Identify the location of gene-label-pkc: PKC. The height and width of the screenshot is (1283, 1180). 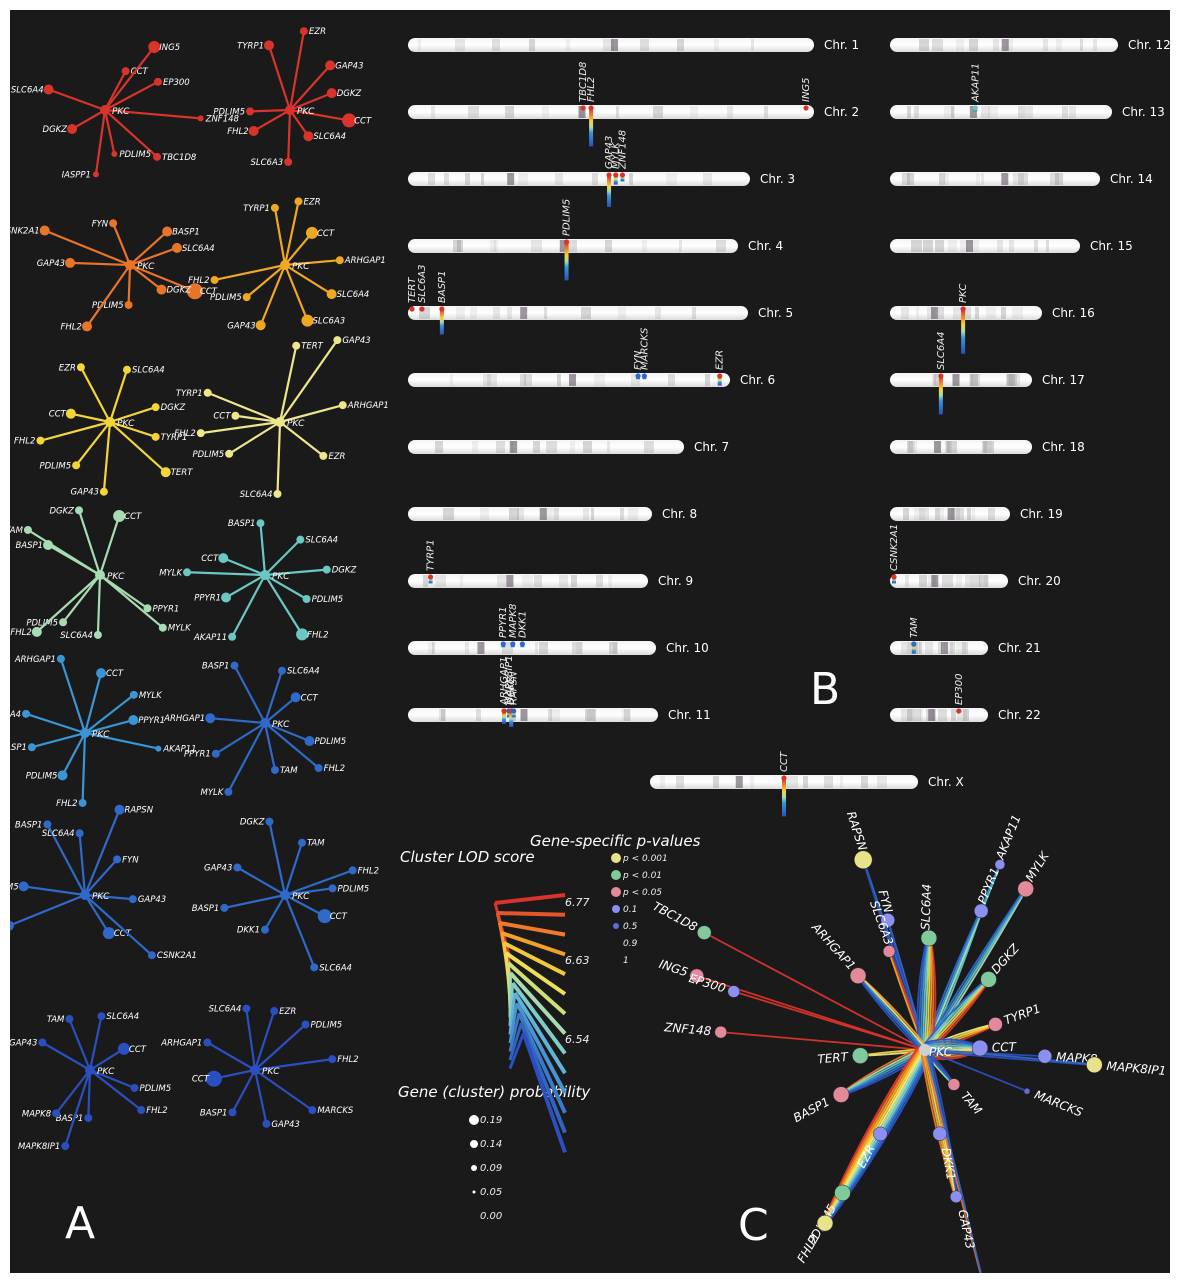
(963, 293).